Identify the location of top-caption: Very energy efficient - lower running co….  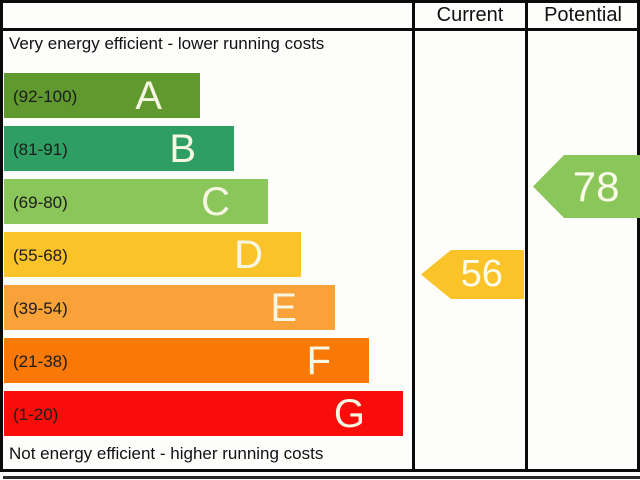
(167, 43).